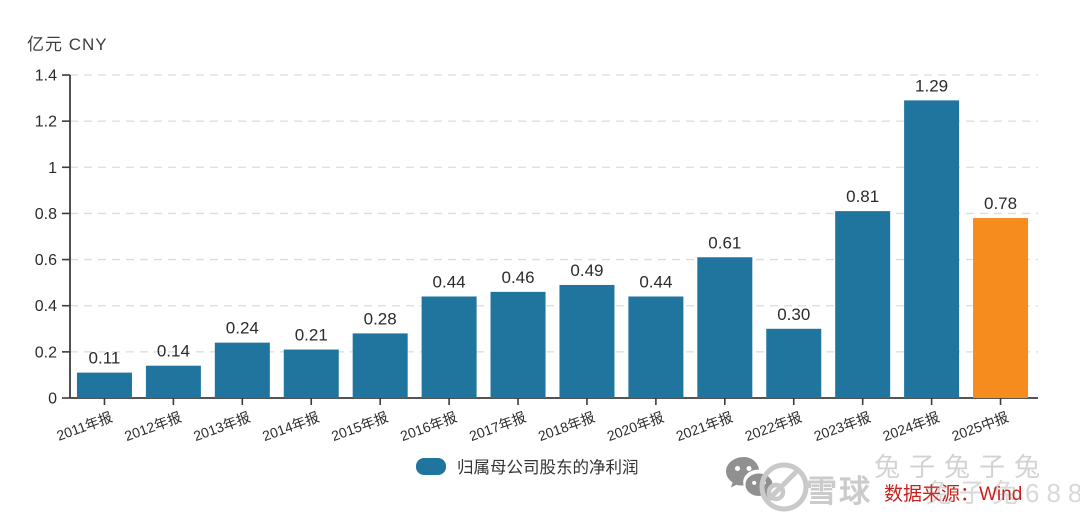  What do you see at coordinates (842, 426) in the screenshot?
I see `x-axis-label: 2023年报` at bounding box center [842, 426].